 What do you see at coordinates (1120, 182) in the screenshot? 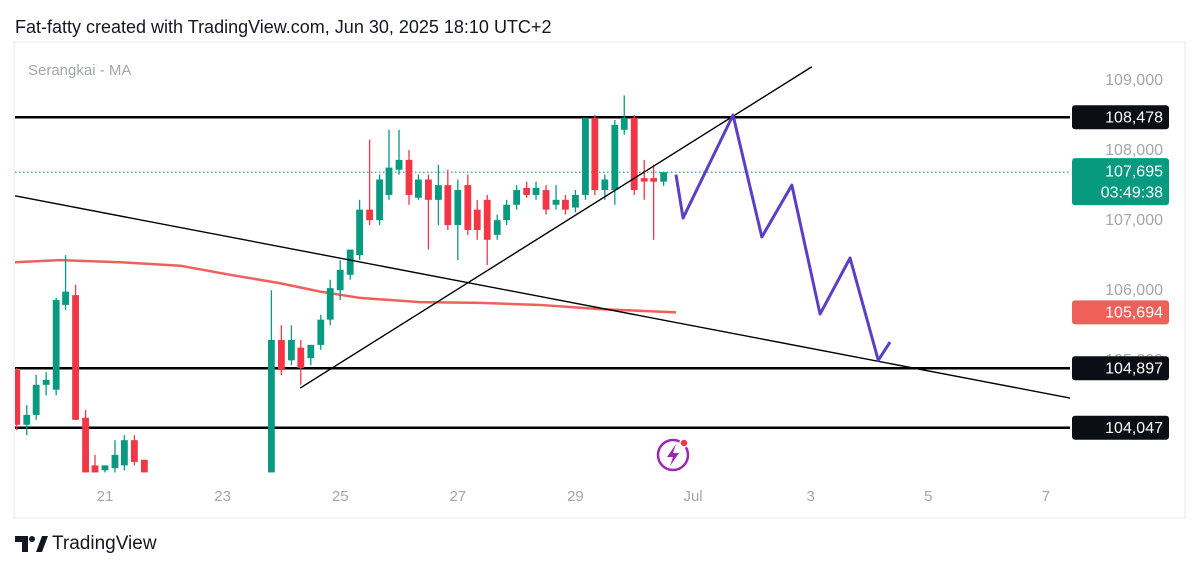
I see `last-price-box` at bounding box center [1120, 182].